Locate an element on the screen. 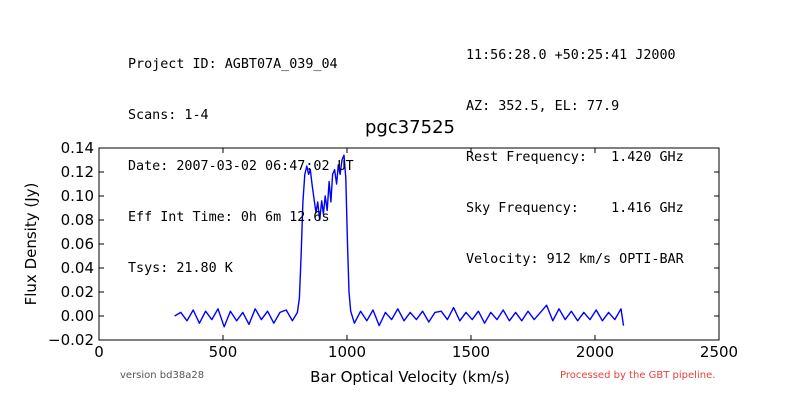 The width and height of the screenshot is (800, 400). y-tick-label: 0.06 is located at coordinates (77, 244).